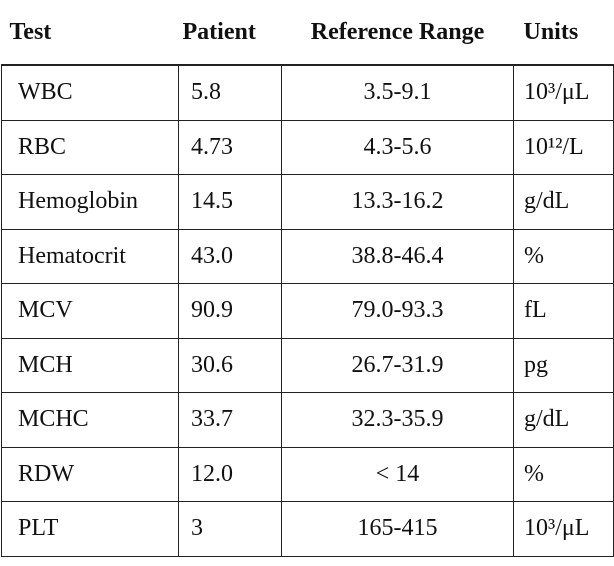  I want to click on table-cell: 38.8-46.4, so click(397, 256).